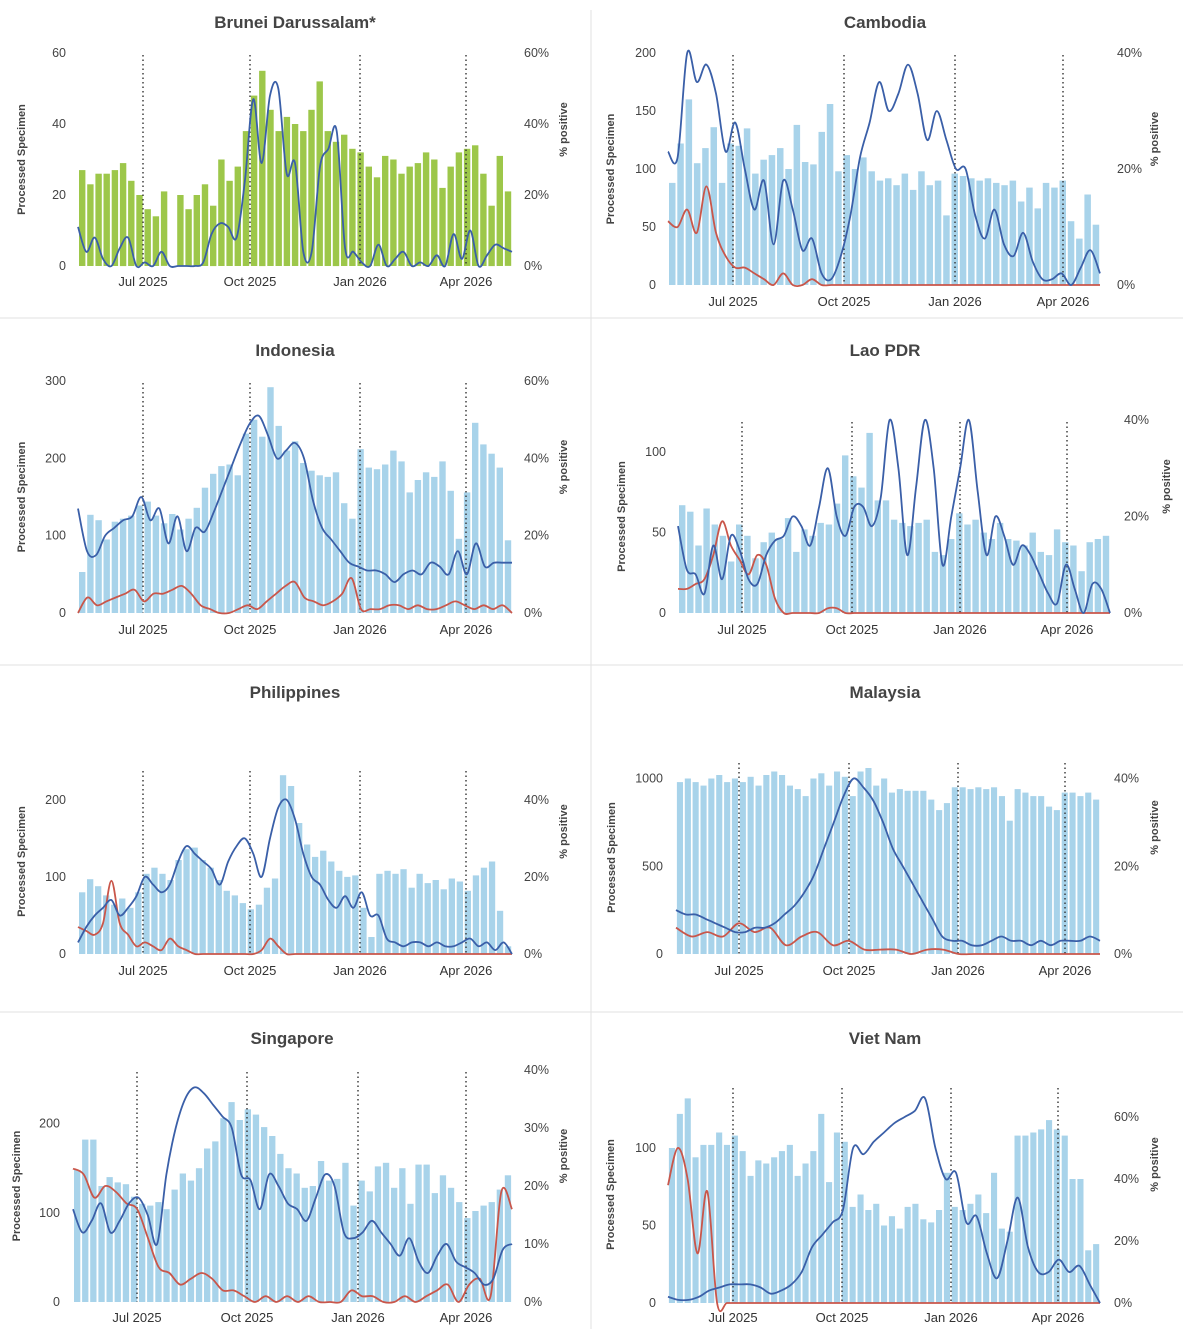 The image size is (1183, 1329). Describe the element at coordinates (59, 53) in the screenshot. I see `y-tick-label: 60` at that location.